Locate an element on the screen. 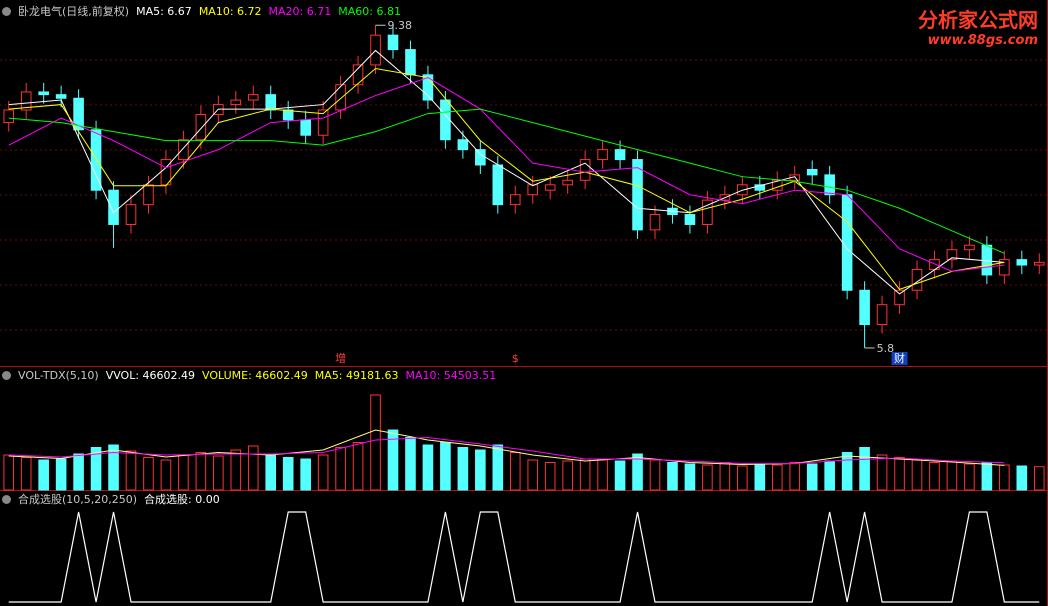  event-label: 财 is located at coordinates (899, 358).